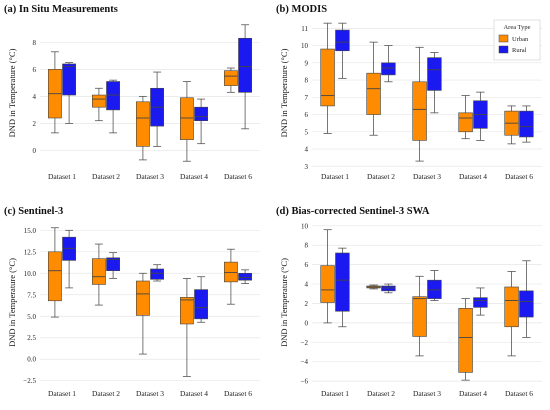  Describe the element at coordinates (31, 360) in the screenshot. I see `y-tick-label: 0.0` at that location.